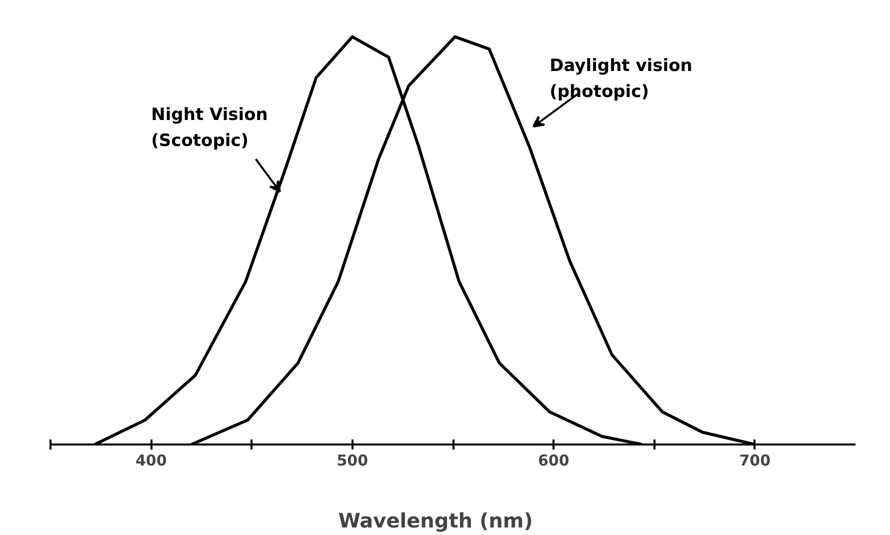 The width and height of the screenshot is (890, 535). What do you see at coordinates (151, 461) in the screenshot?
I see `x-tick-label: 400` at bounding box center [151, 461].